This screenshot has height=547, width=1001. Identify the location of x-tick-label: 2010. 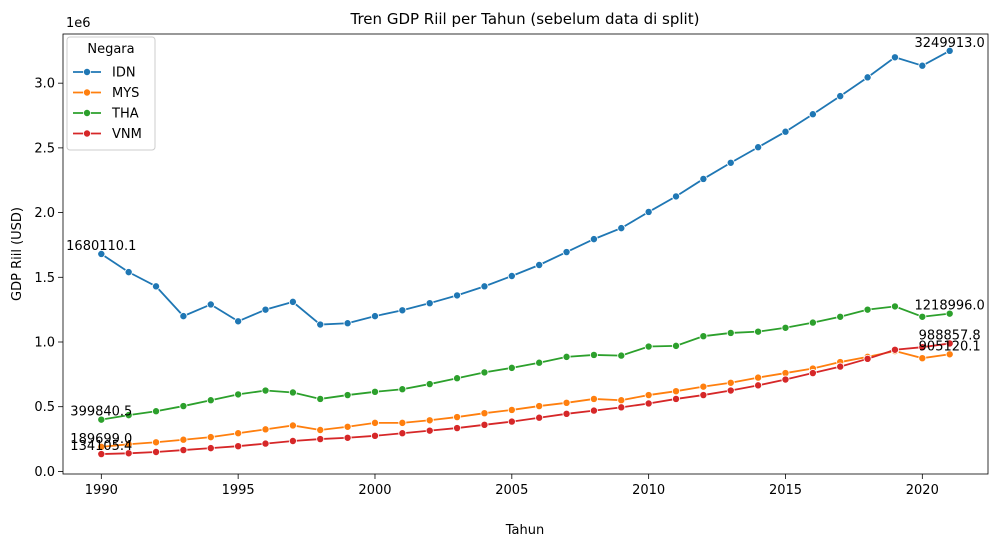
(648, 490).